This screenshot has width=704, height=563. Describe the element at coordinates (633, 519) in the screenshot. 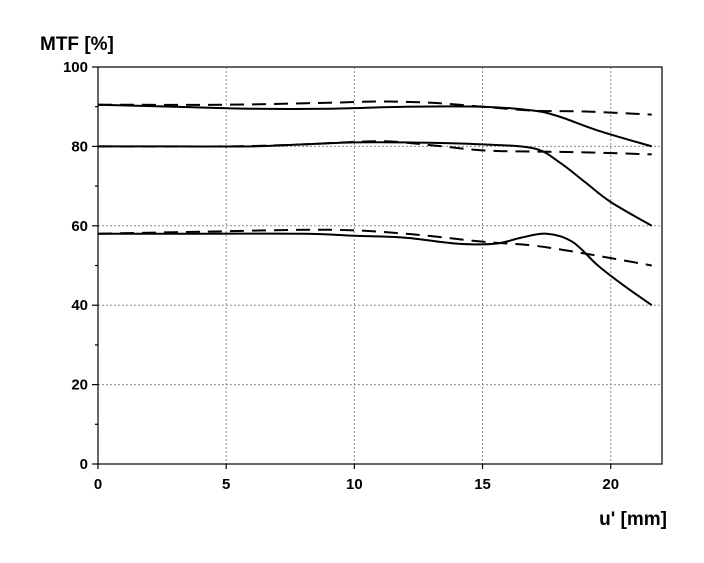

I see `x-axis-title: u' [mm]` at that location.